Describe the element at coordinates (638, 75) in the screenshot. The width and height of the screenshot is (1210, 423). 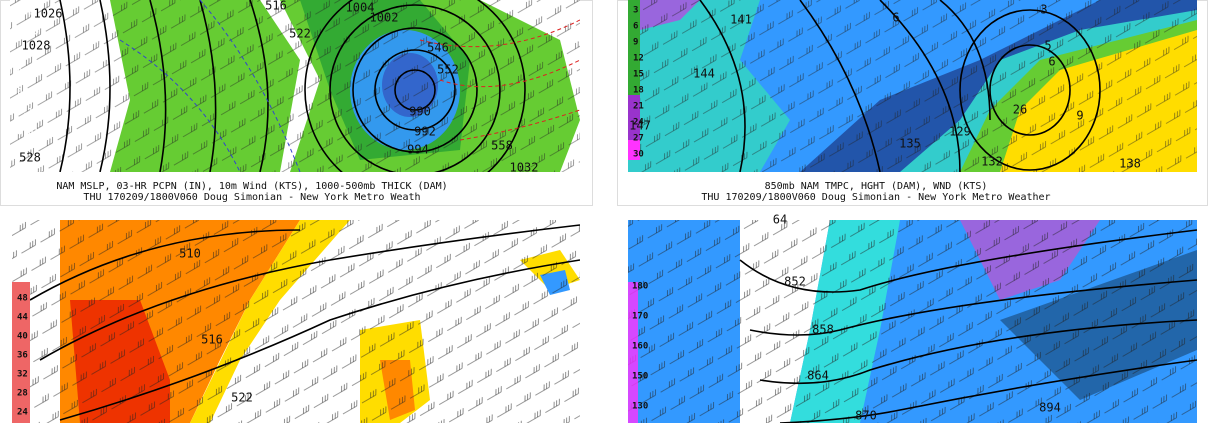
I see `legend-label: 15` at that location.